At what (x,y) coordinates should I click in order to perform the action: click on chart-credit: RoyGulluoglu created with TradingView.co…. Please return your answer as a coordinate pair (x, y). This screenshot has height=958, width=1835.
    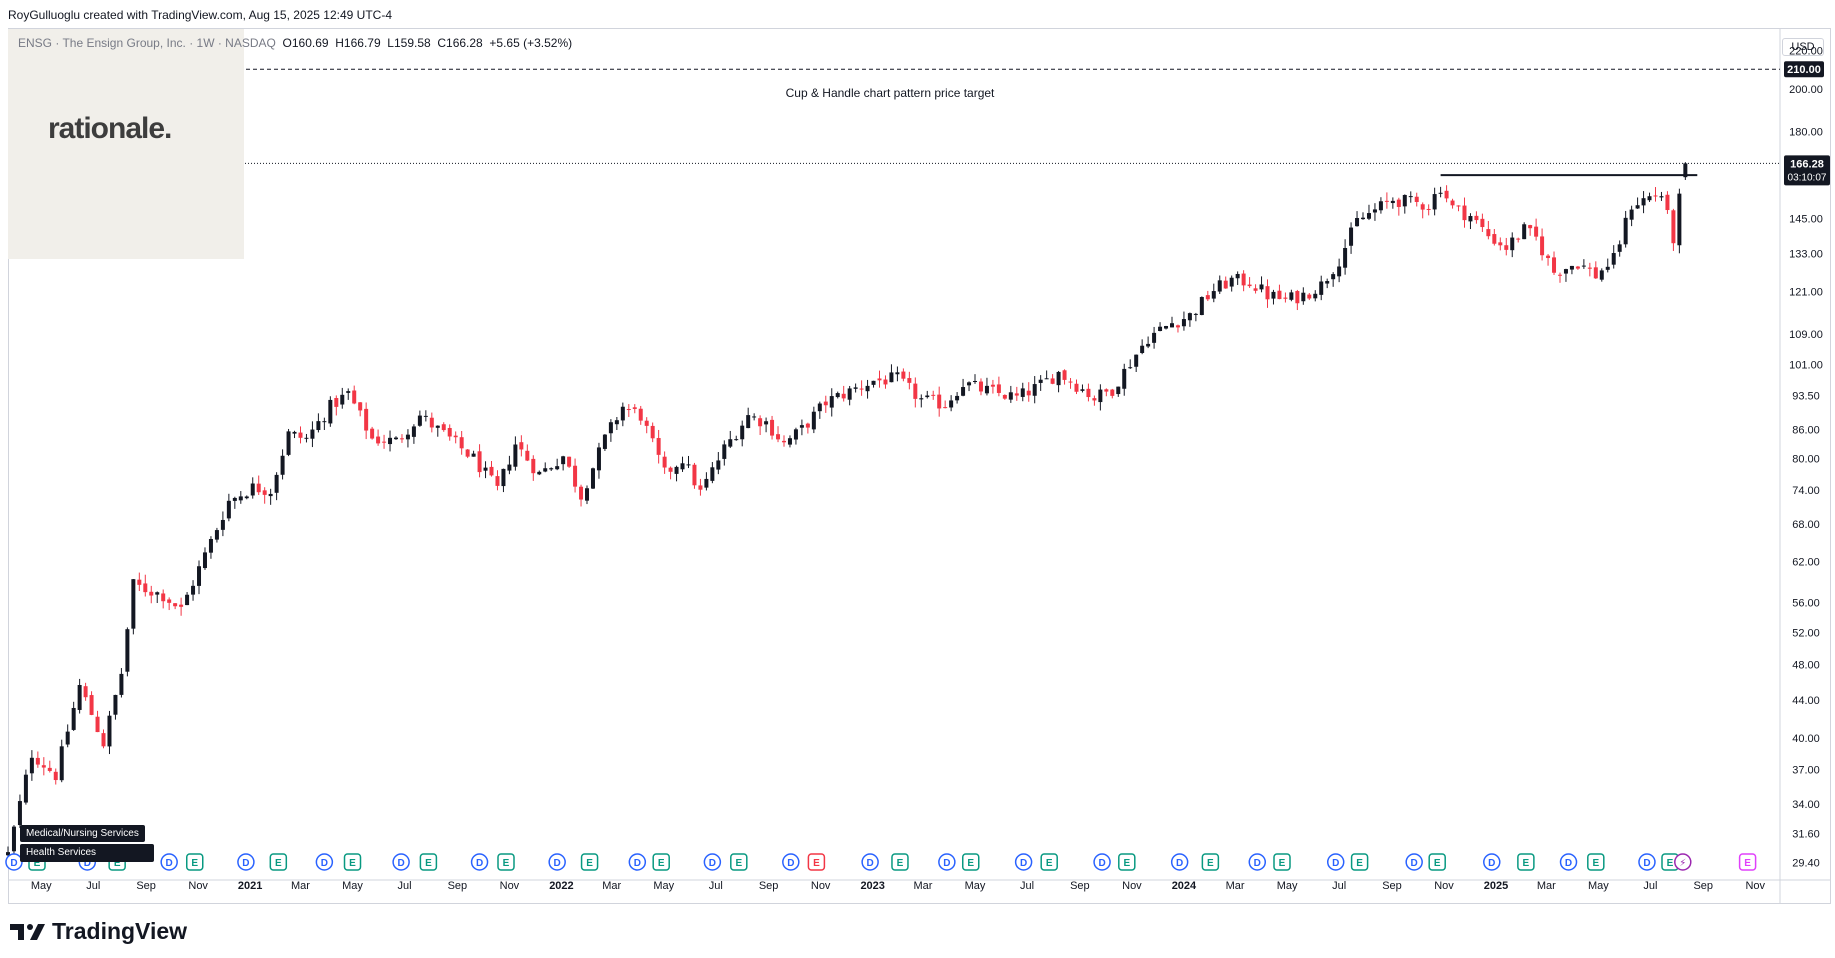
    Looking at the image, I should click on (200, 15).